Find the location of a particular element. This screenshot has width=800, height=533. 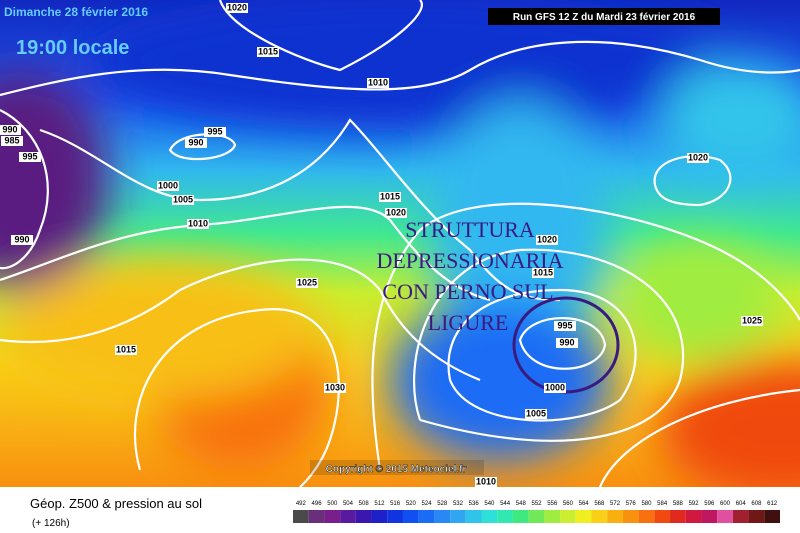

scale-label: 596 is located at coordinates (709, 504).